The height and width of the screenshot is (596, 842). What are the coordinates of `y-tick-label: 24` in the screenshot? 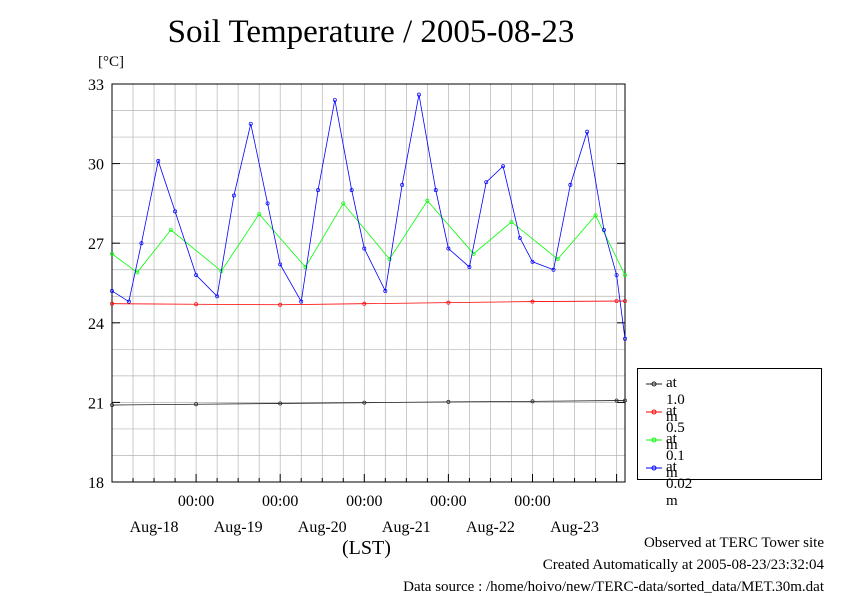 It's located at (96, 324).